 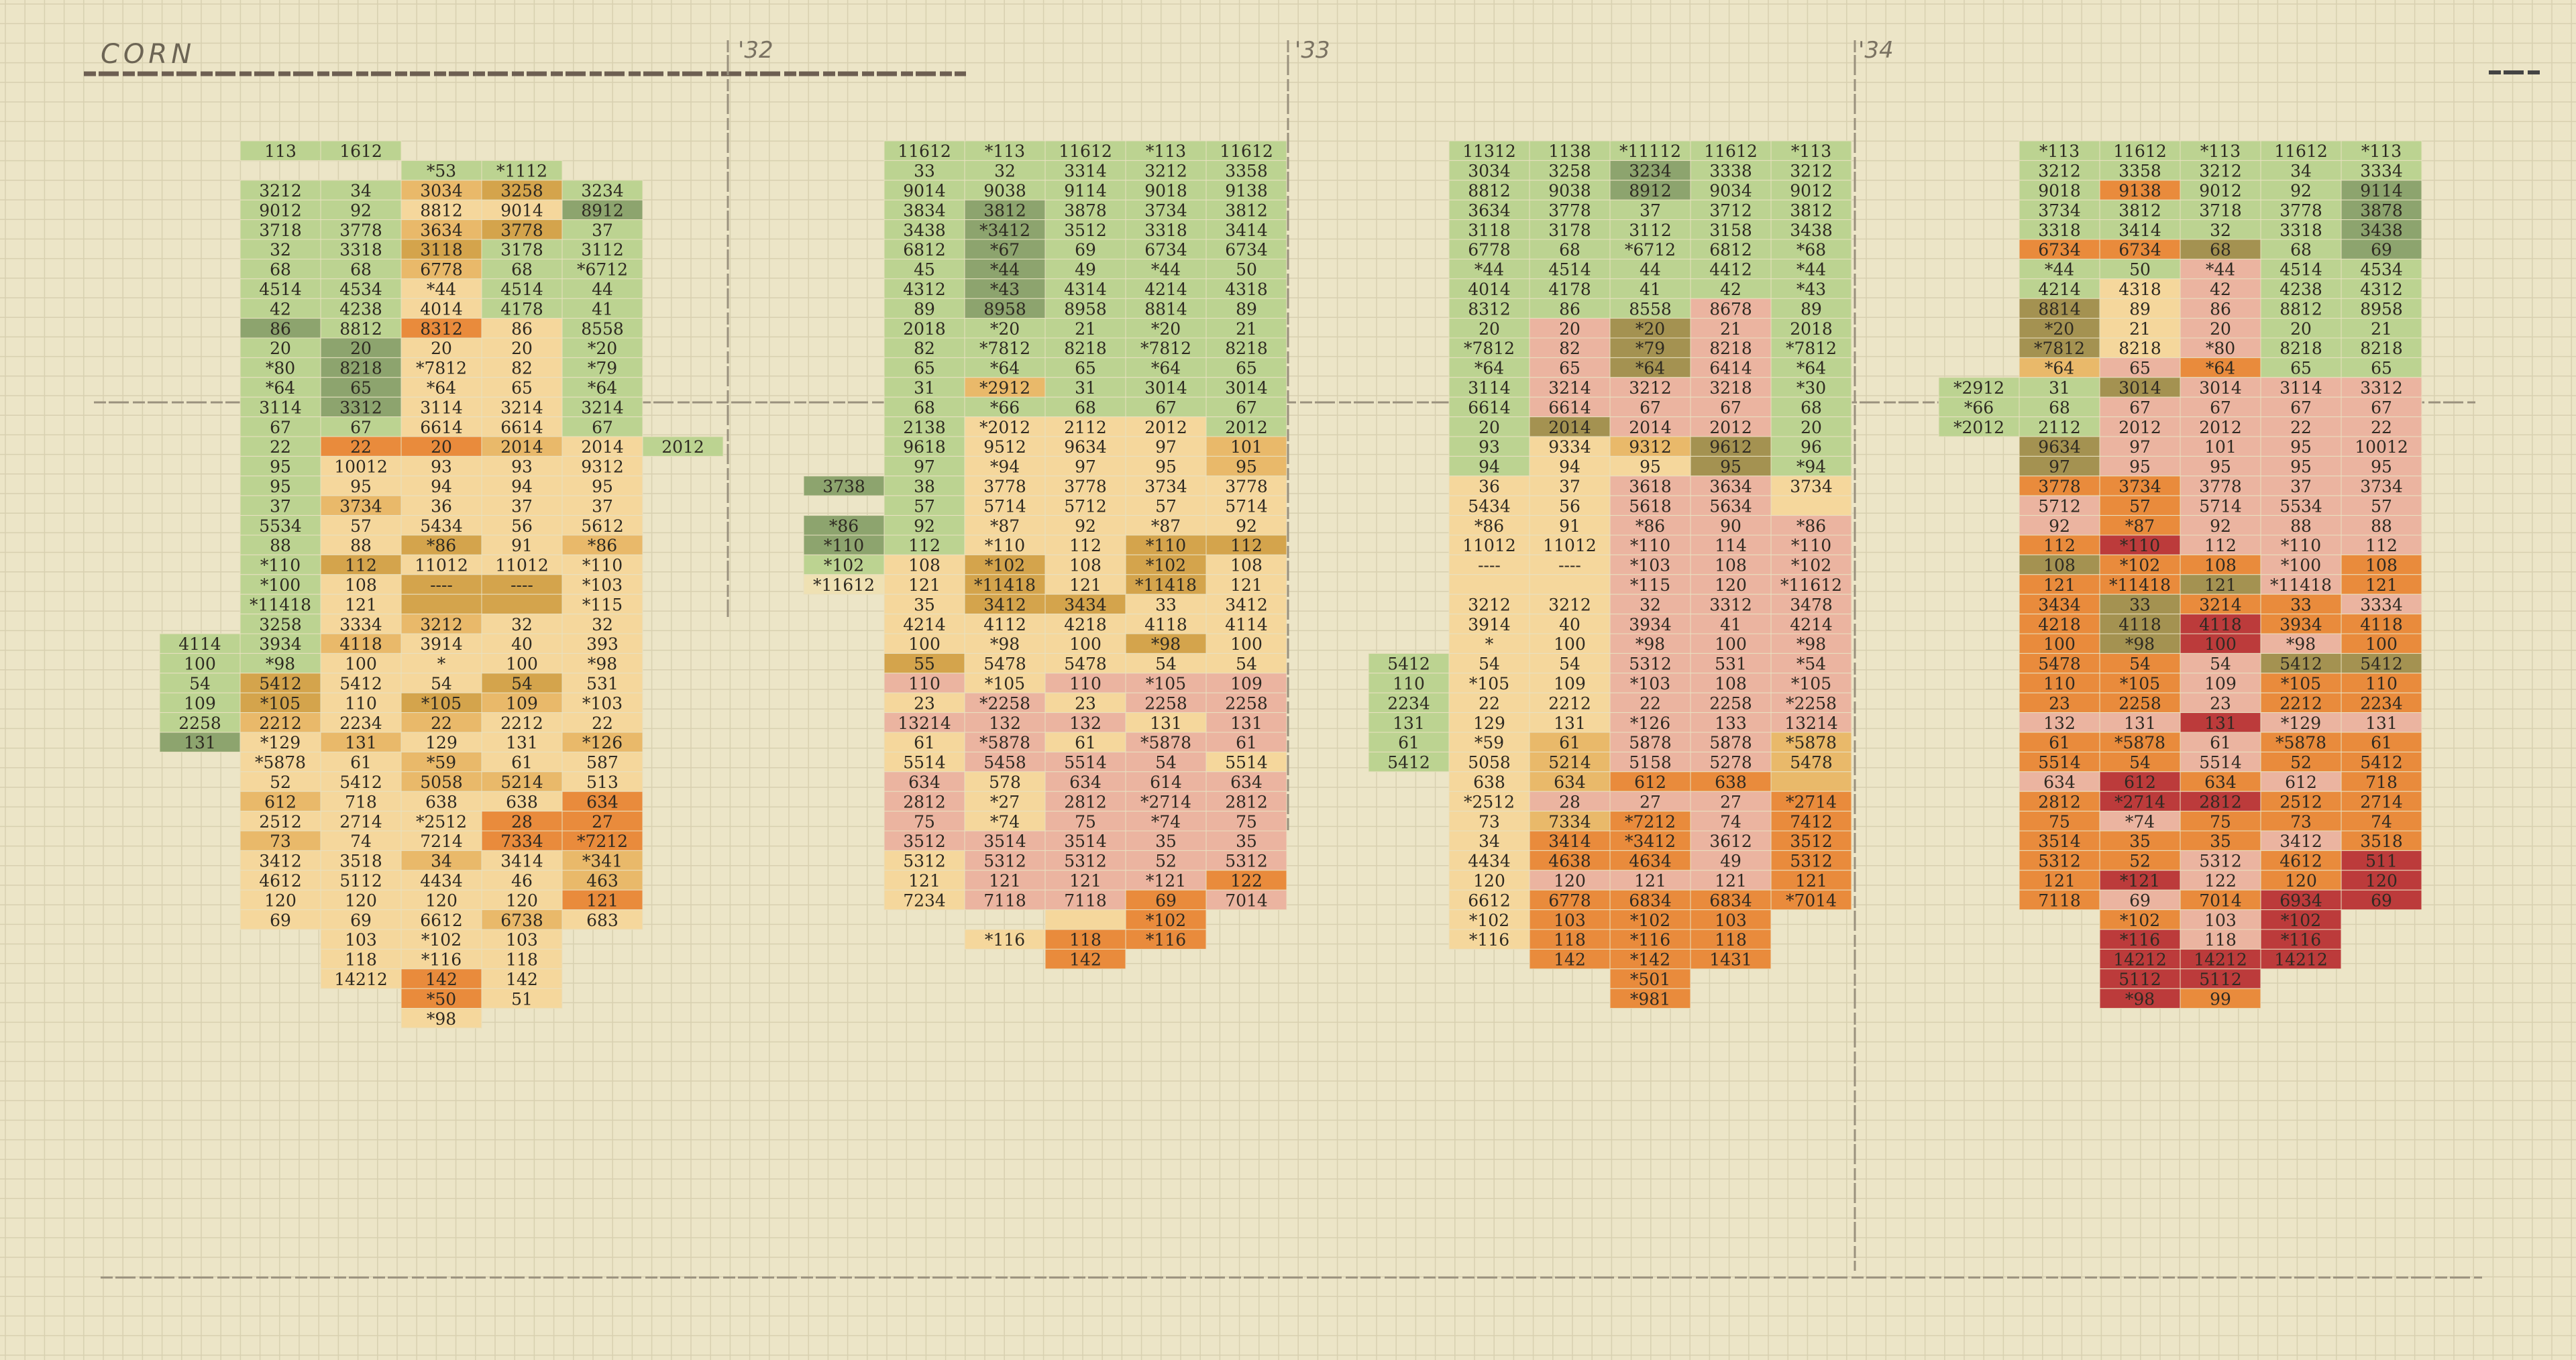 What do you see at coordinates (1246, 427) in the screenshot?
I see `cell-value: 2012` at bounding box center [1246, 427].